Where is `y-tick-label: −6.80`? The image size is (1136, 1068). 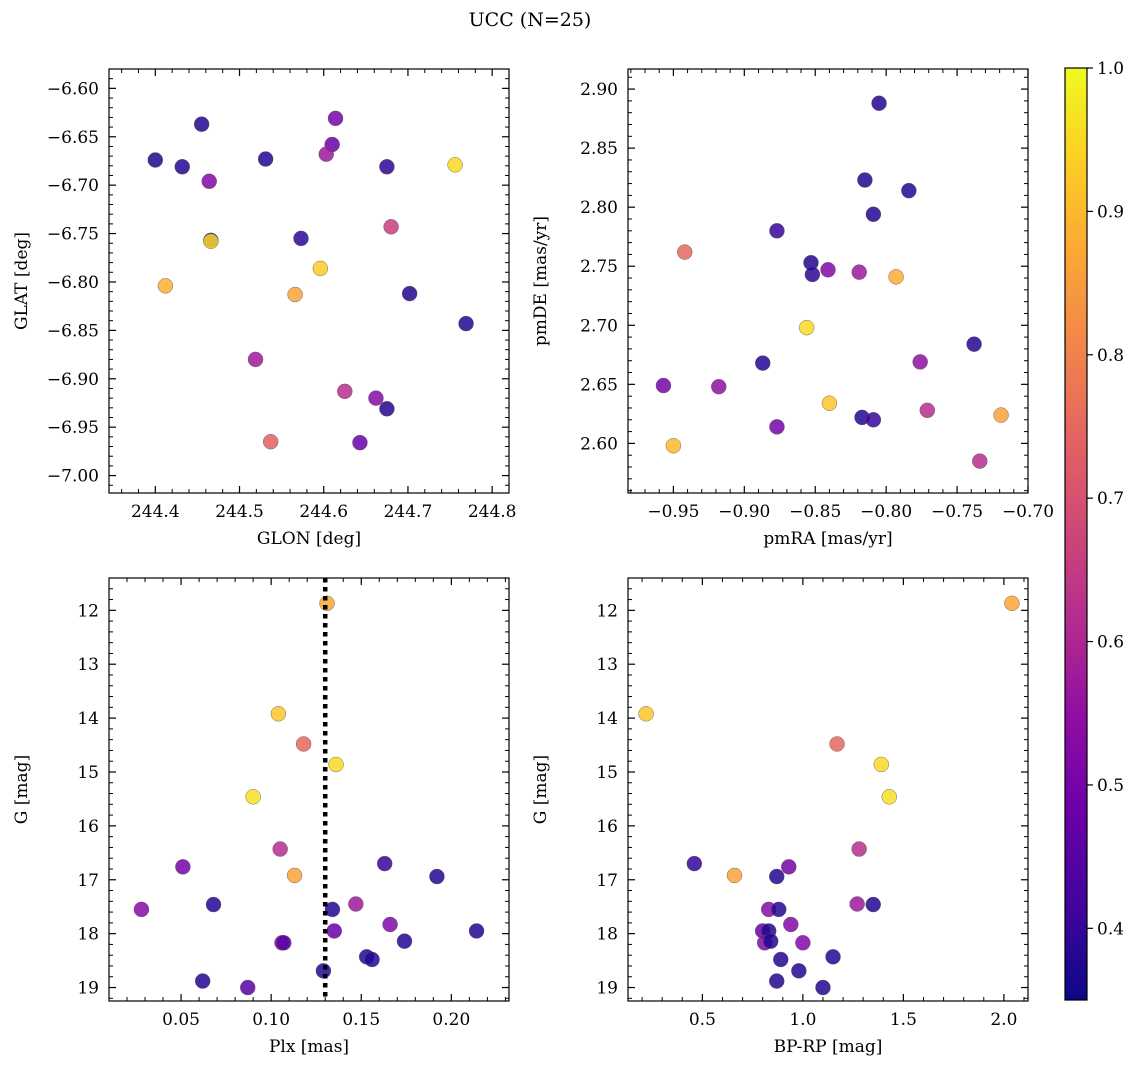
y-tick-label: −6.80 is located at coordinates (73, 283).